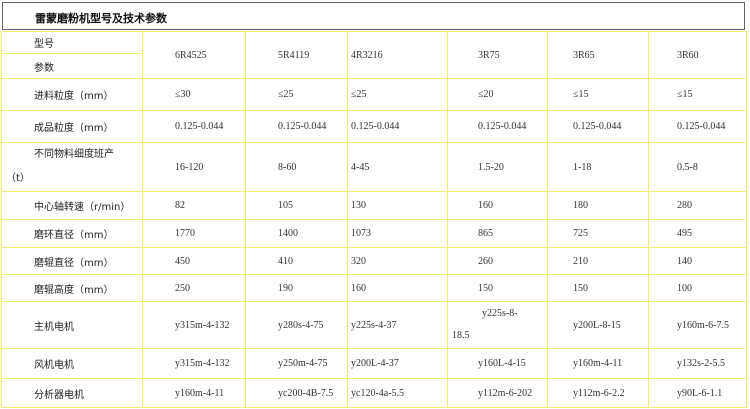 This screenshot has width=750, height=409. Describe the element at coordinates (397, 167) in the screenshot. I see `value-cell: 4-45` at that location.